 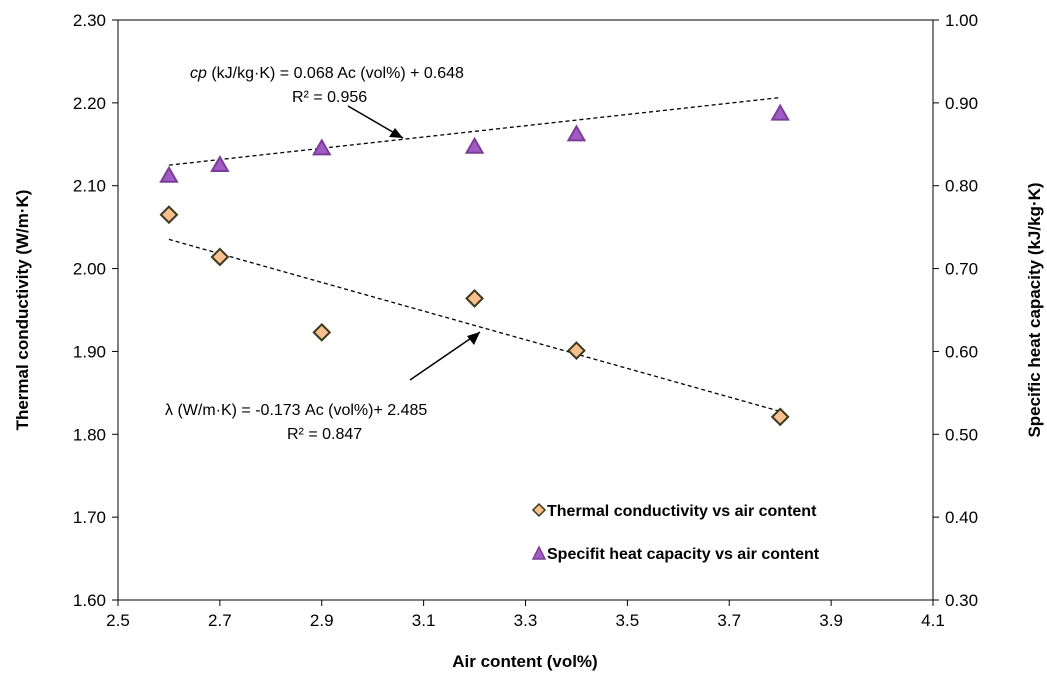 I want to click on y-left-tick-label: 1.60, so click(x=89, y=600).